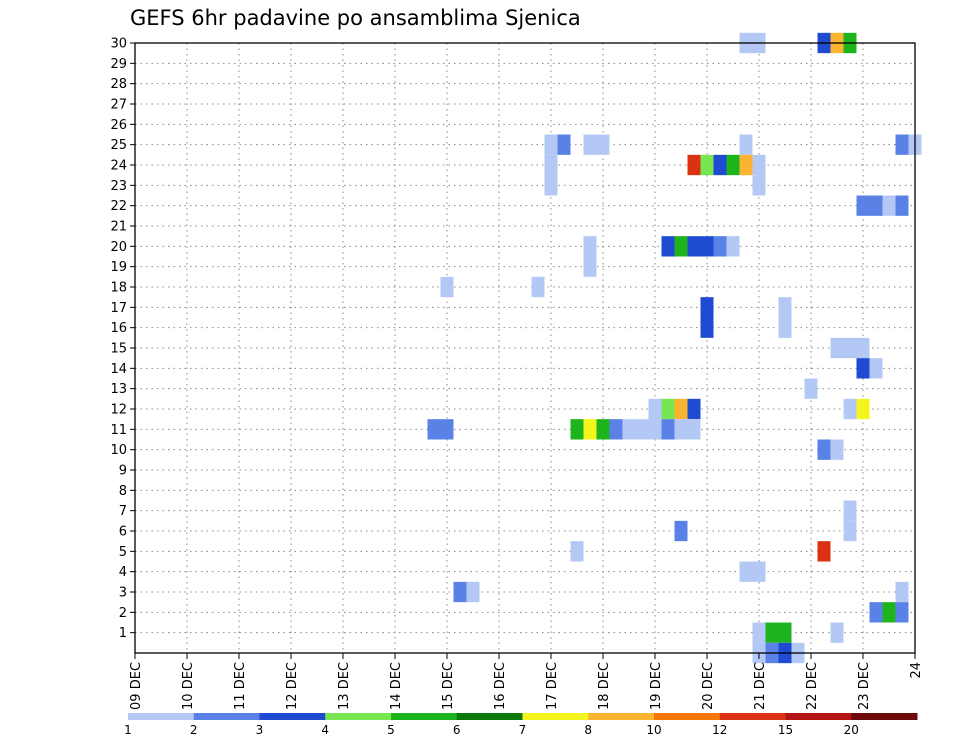 The height and width of the screenshot is (742, 960). I want to click on y-tick-label: 24, so click(118, 166).